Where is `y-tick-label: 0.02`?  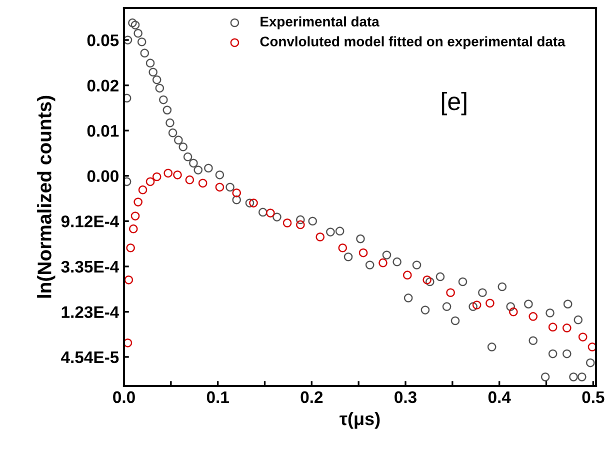
y-tick-label: 0.02 is located at coordinates (102, 86).